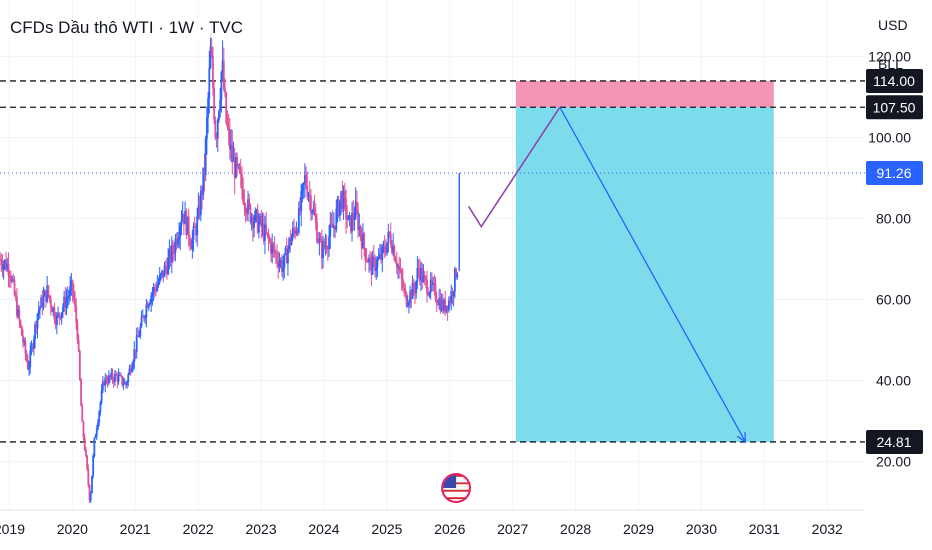  I want to click on current-price-tag: 91.26, so click(894, 172).